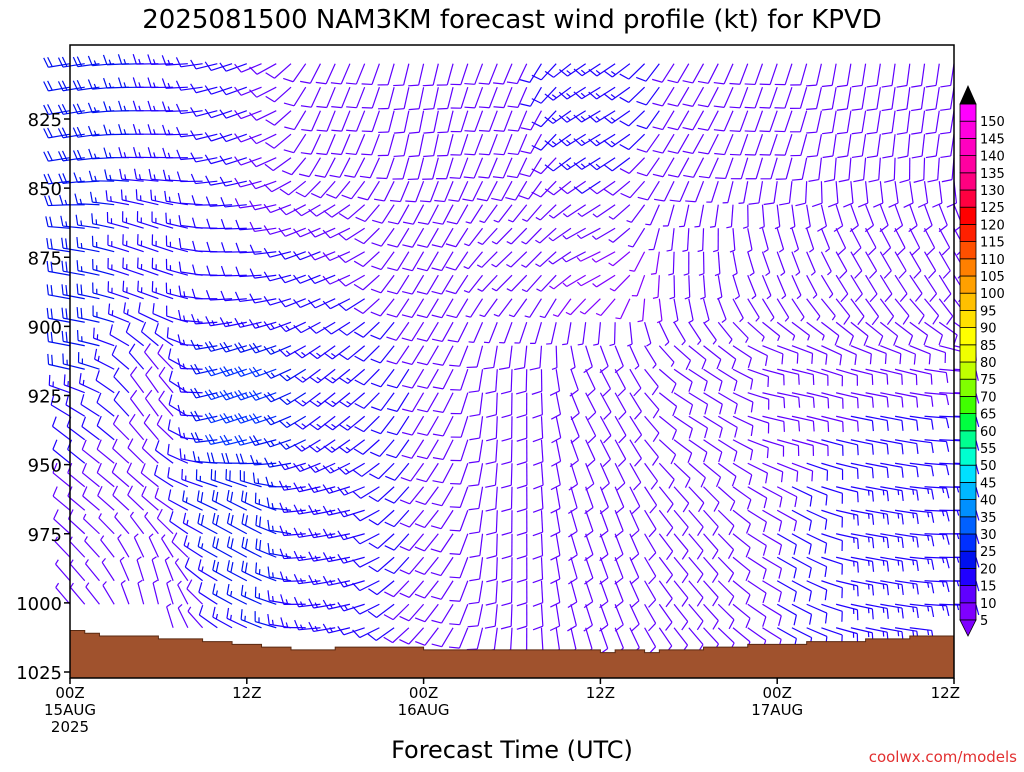  Describe the element at coordinates (45, 466) in the screenshot. I see `y-tick-label: 950` at that location.